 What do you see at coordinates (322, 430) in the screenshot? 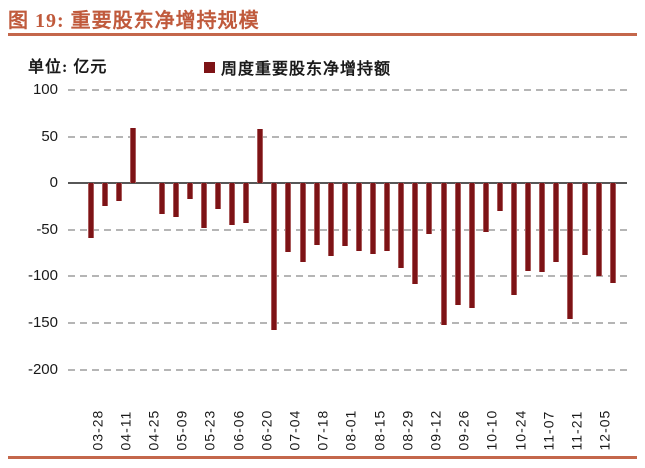
I see `x-tick-label: 07-18` at bounding box center [322, 430].